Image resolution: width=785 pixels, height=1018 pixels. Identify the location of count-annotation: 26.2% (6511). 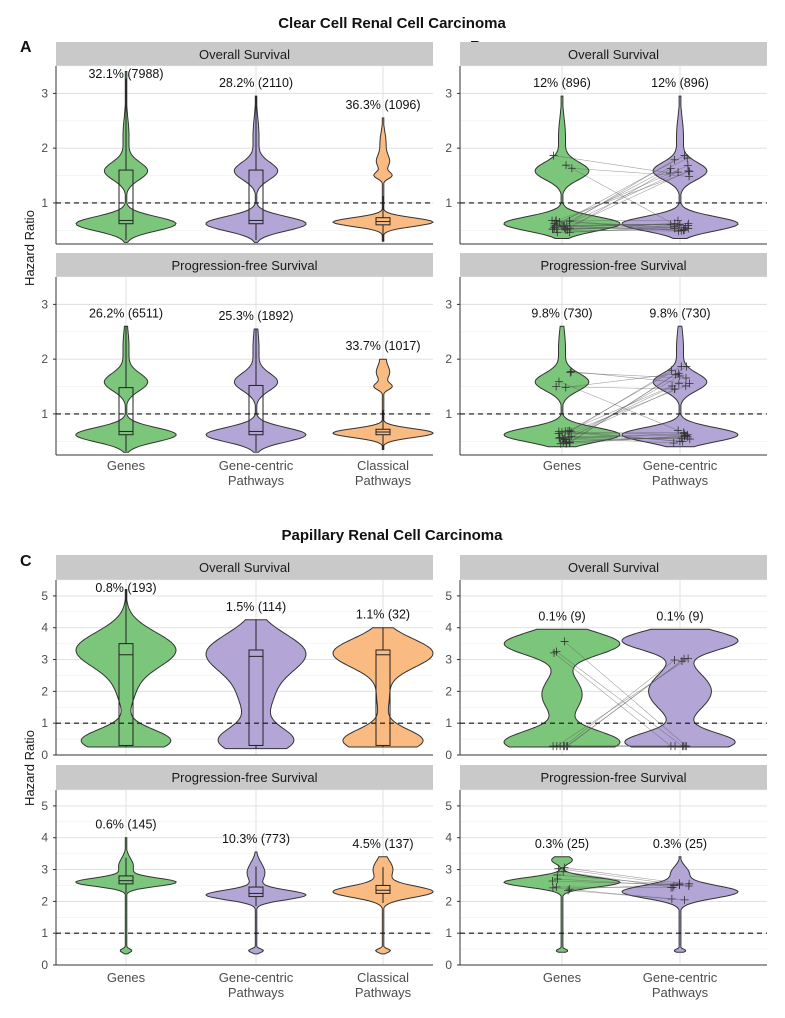
(126, 313).